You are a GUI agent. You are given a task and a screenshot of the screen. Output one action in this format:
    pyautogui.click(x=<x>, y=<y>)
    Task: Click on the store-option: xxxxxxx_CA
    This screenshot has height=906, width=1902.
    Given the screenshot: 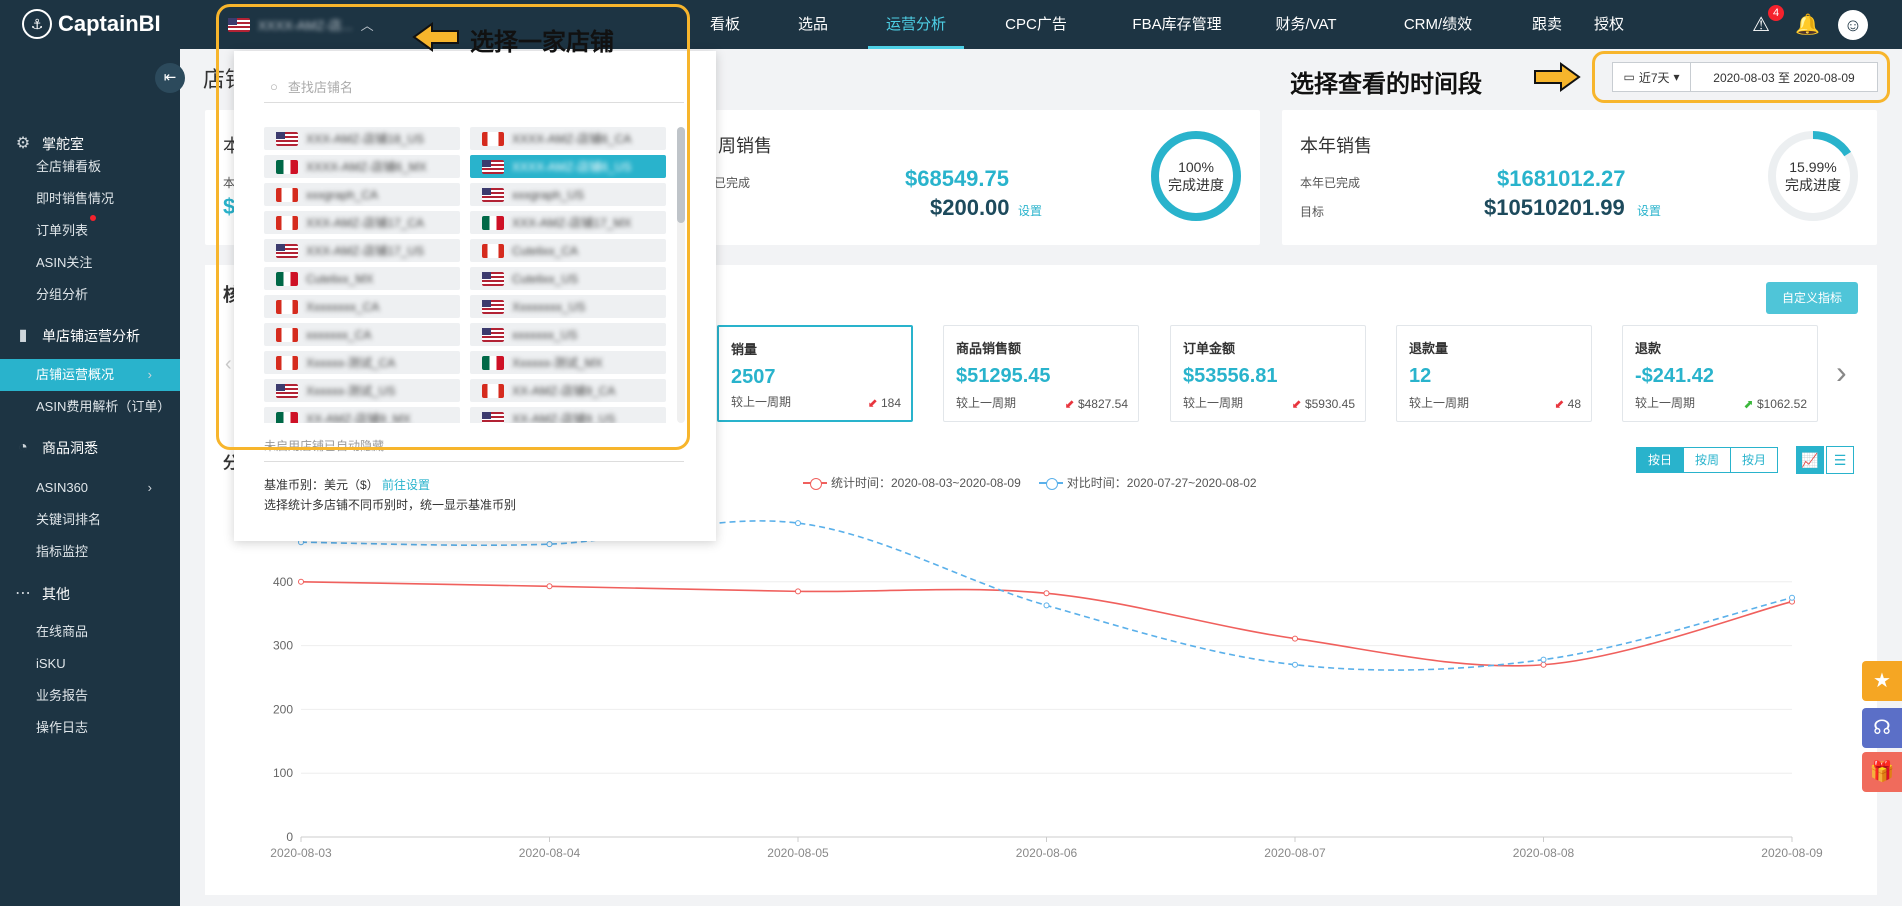 What is the action you would take?
    pyautogui.click(x=362, y=334)
    